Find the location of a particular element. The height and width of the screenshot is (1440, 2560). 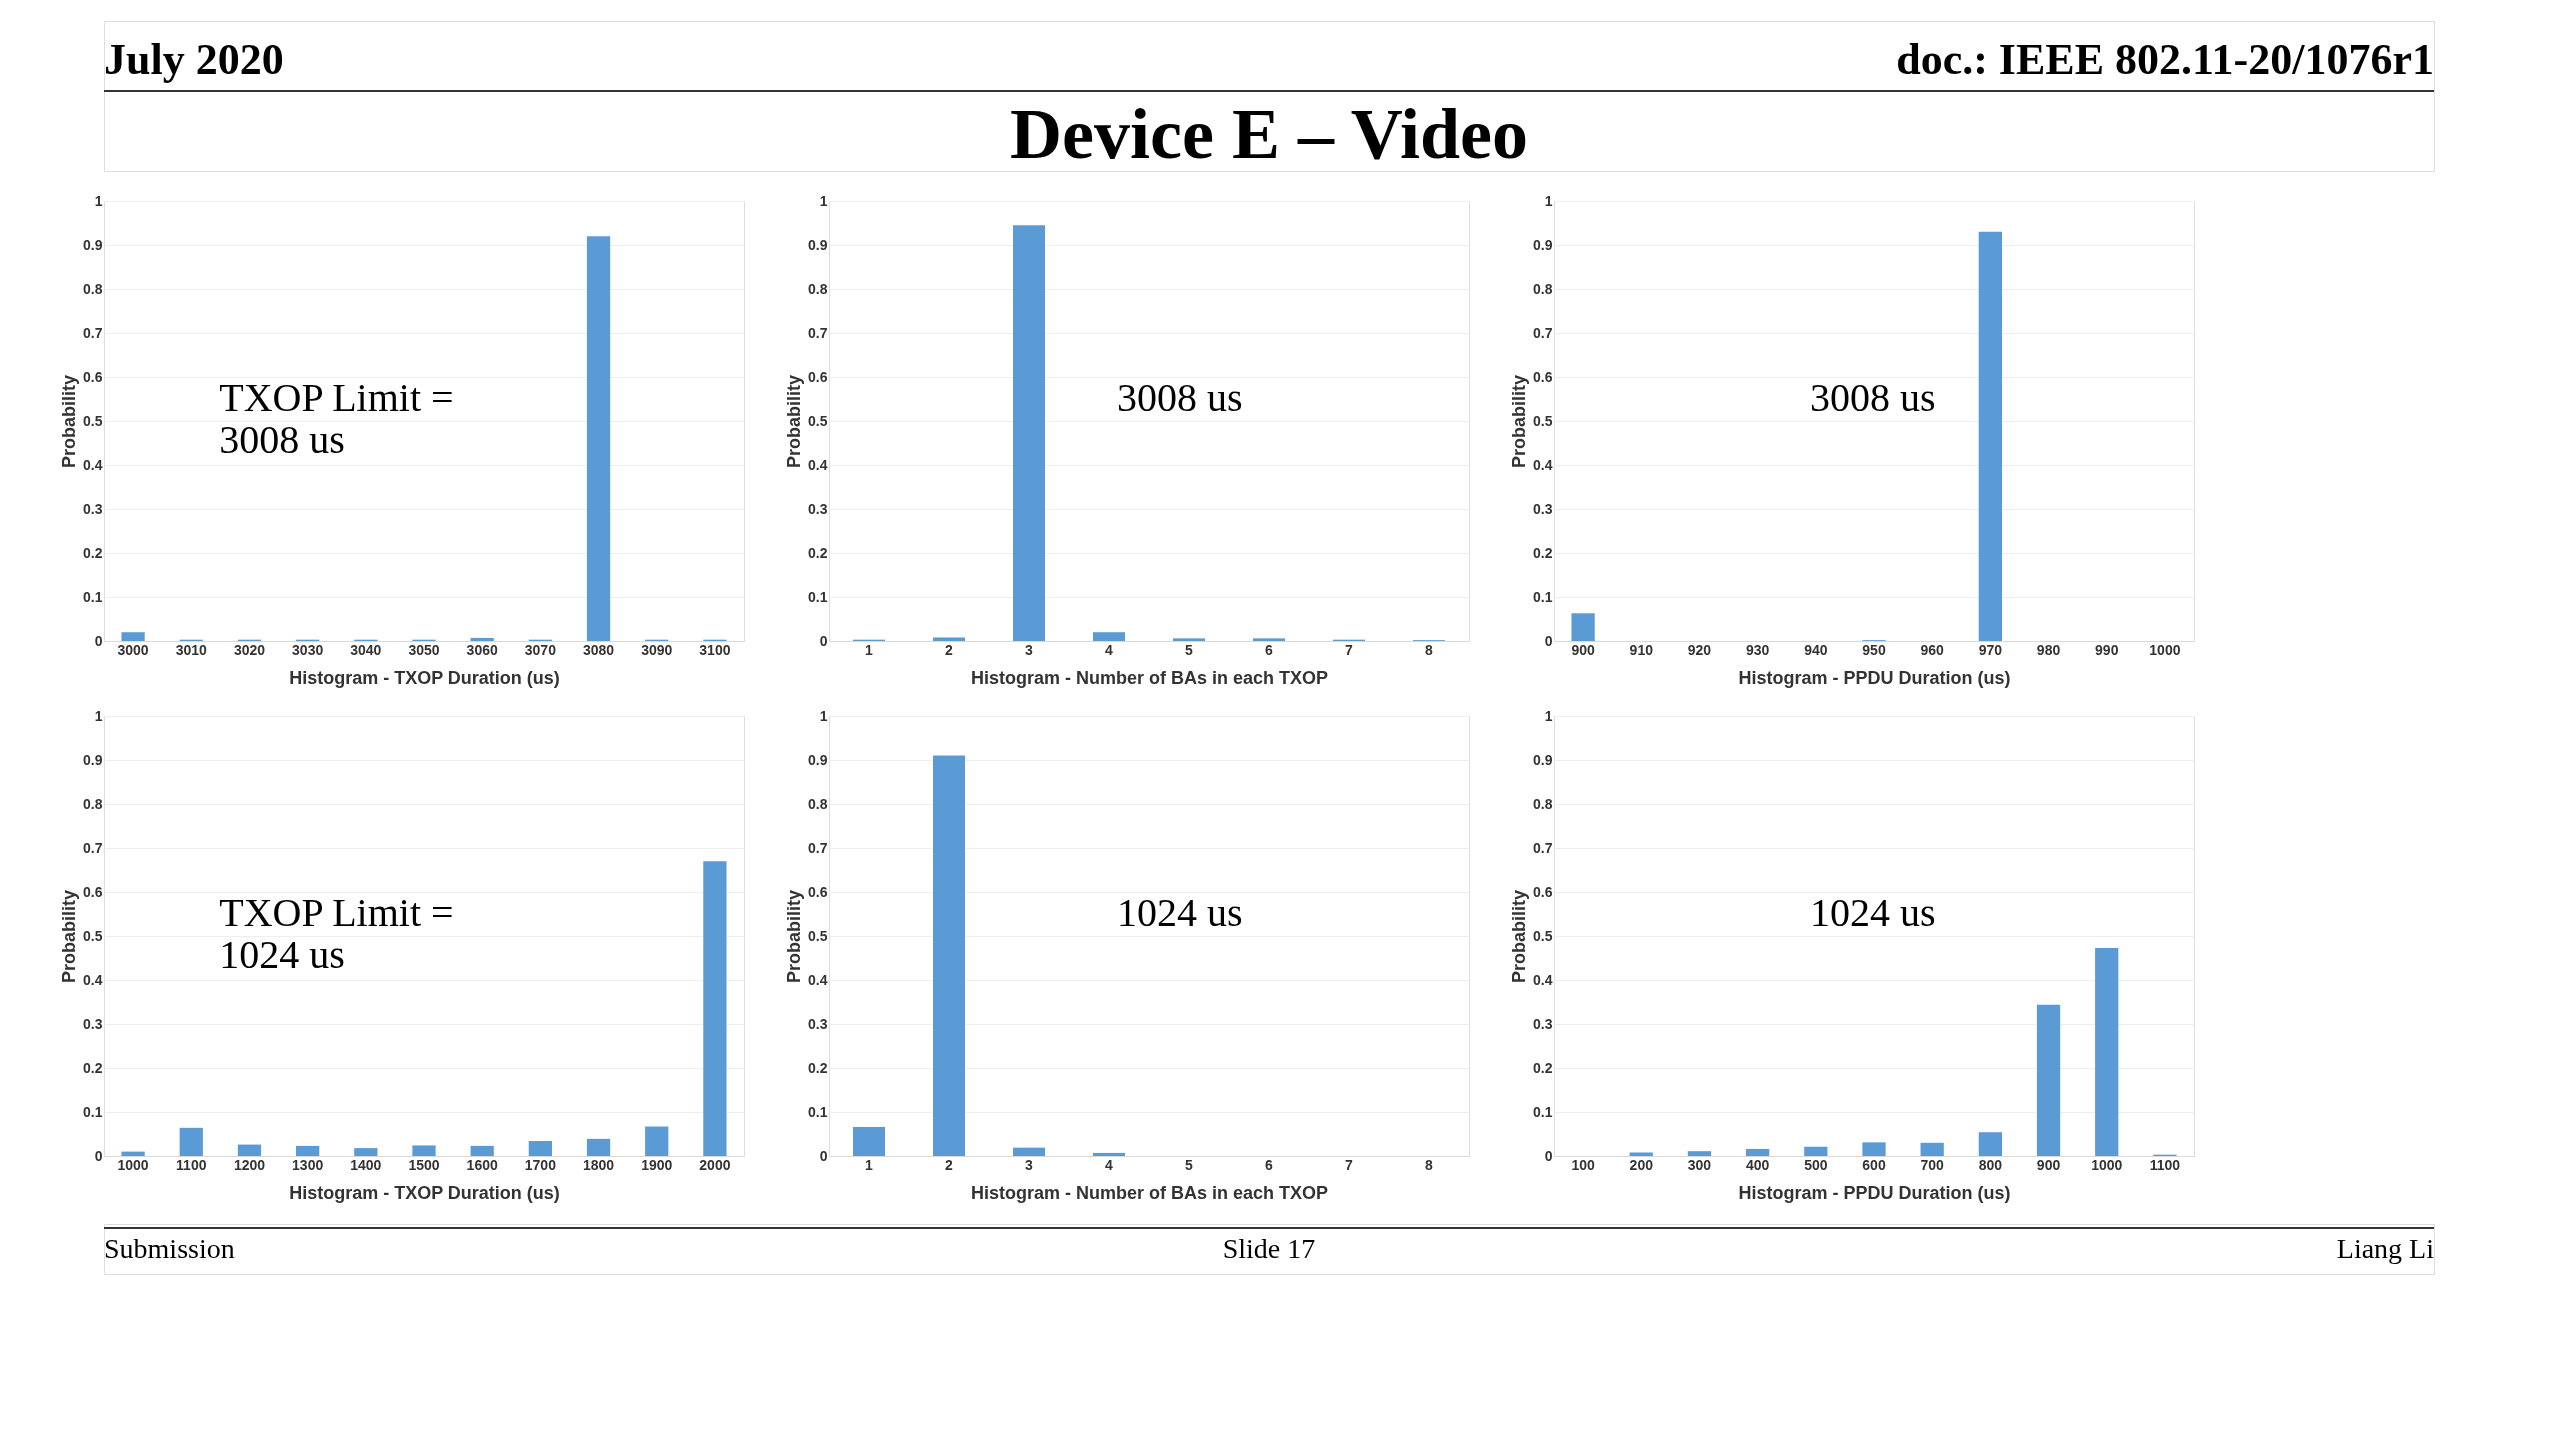

x-tick-label: 700 is located at coordinates (1932, 1164).